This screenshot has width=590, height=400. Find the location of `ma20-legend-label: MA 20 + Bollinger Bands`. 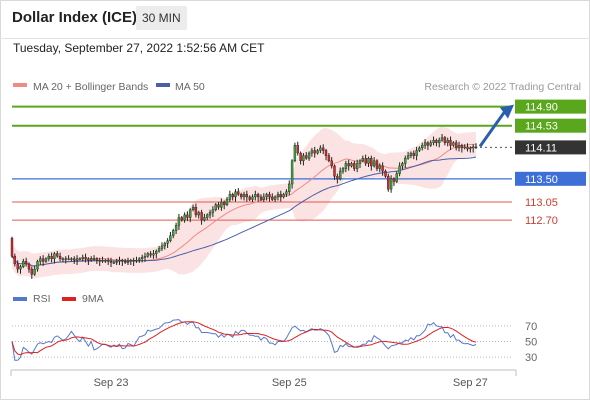

ma20-legend-label: MA 20 + Bollinger Bands is located at coordinates (90, 87).